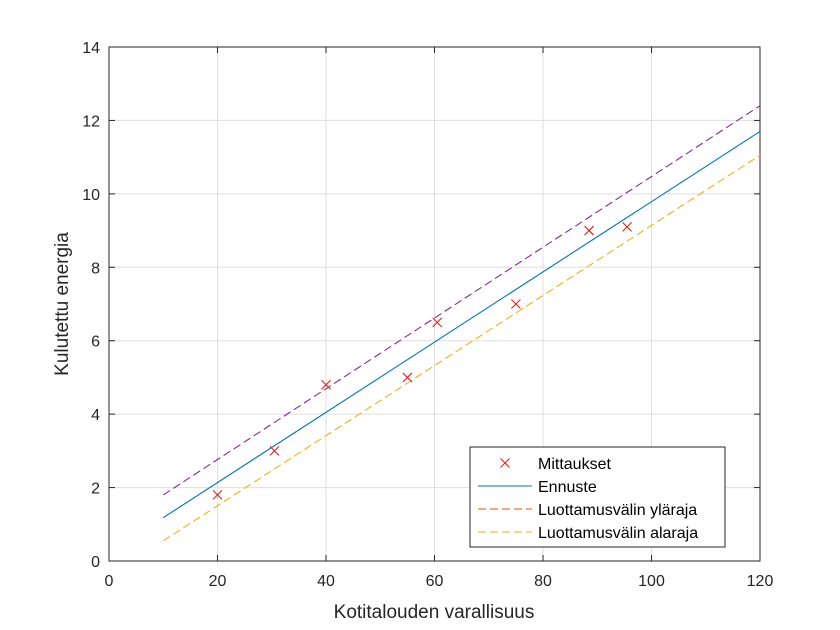 This screenshot has height=630, width=840. I want to click on legend-label: Mittaukset, so click(574, 464).